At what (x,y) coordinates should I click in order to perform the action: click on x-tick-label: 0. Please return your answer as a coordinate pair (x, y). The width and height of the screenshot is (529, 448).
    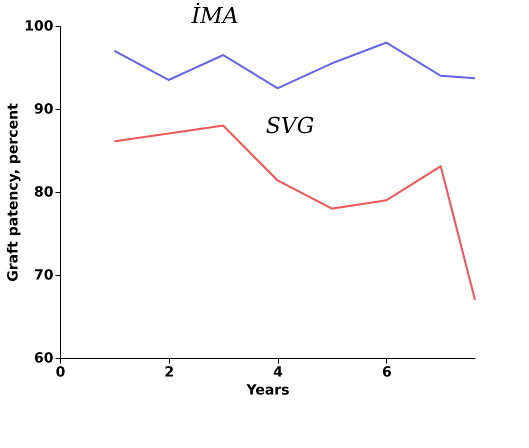
    Looking at the image, I should click on (61, 372).